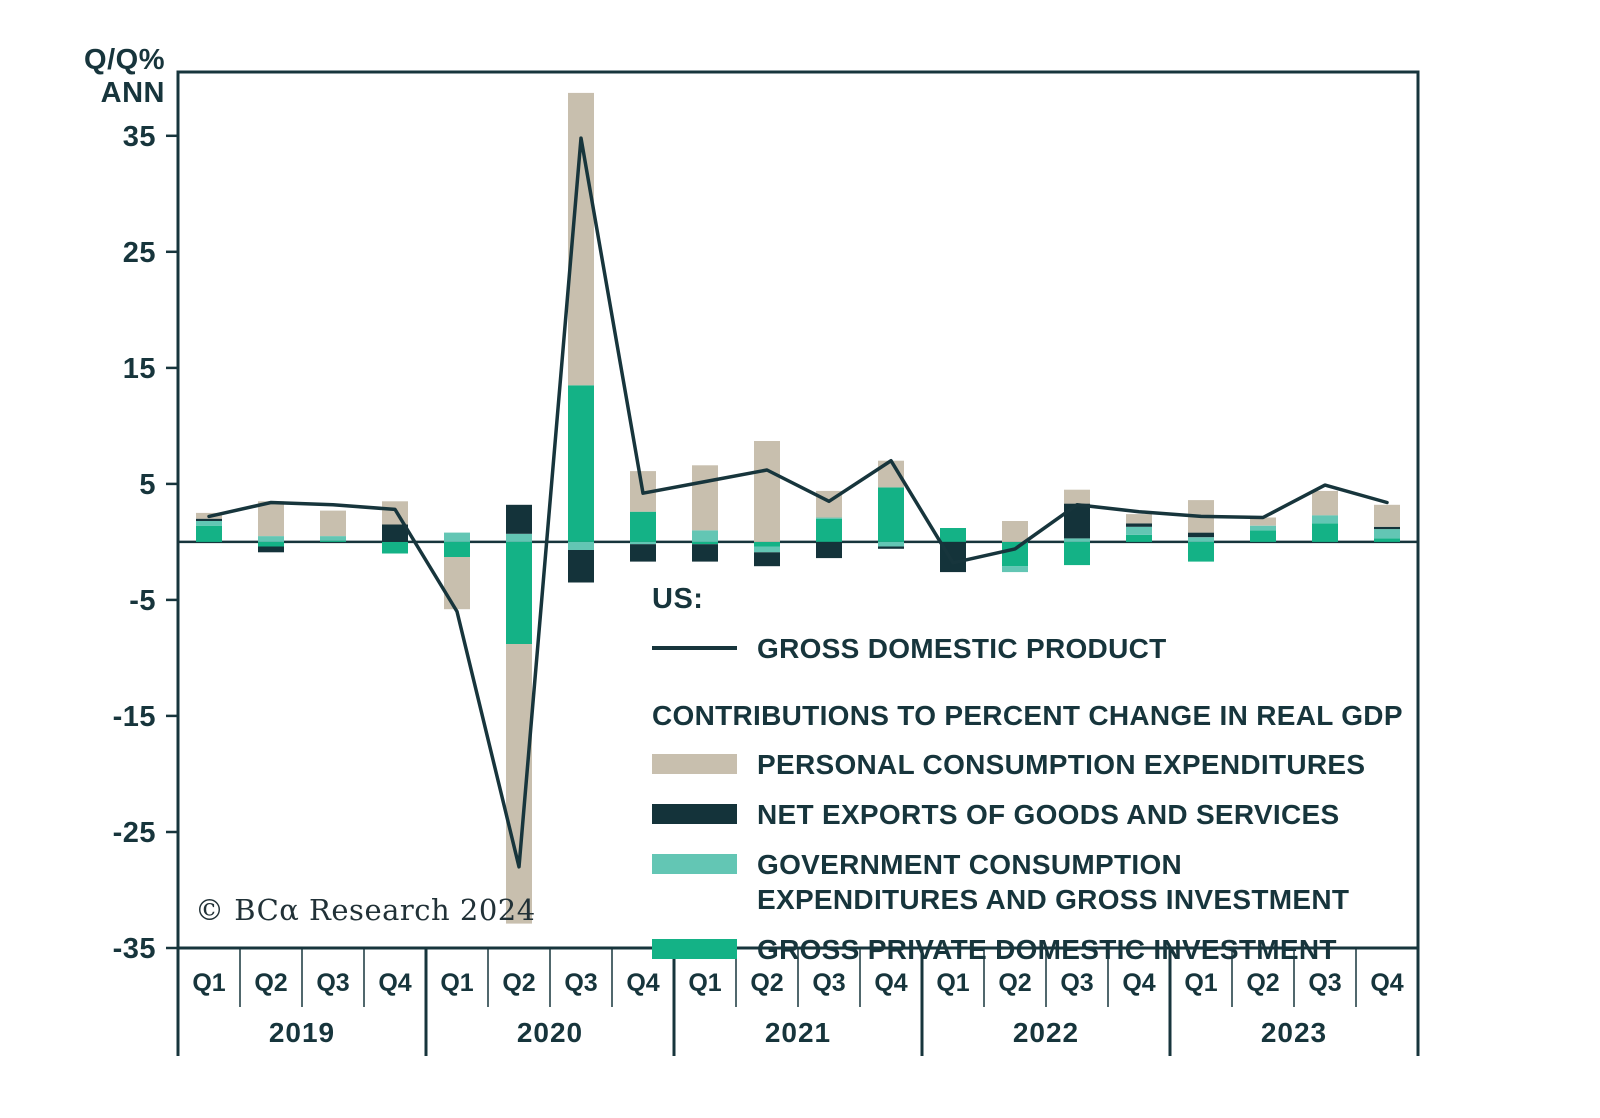  I want to click on y-tick-label: -35, so click(134, 949).